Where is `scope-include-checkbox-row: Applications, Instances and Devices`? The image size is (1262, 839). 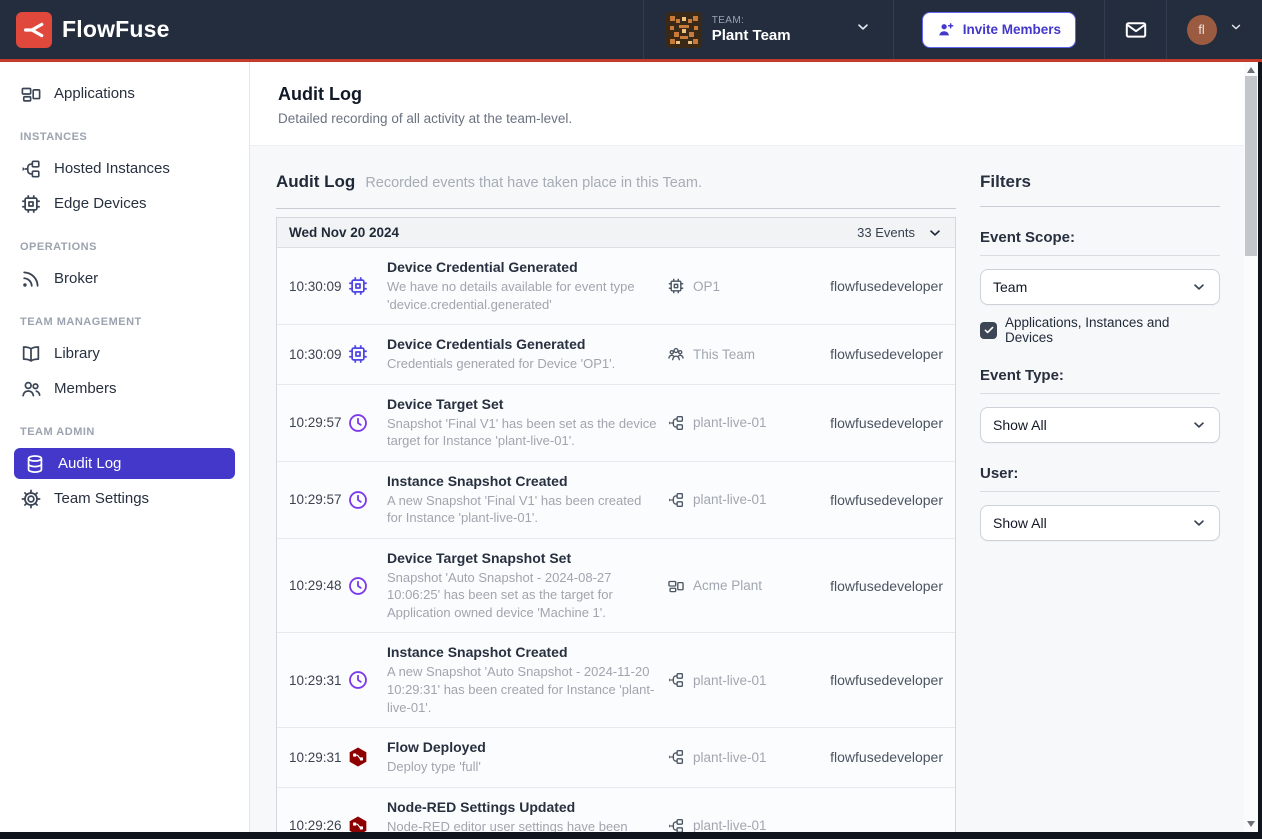
scope-include-checkbox-row: Applications, Instances and Devices is located at coordinates (1100, 330).